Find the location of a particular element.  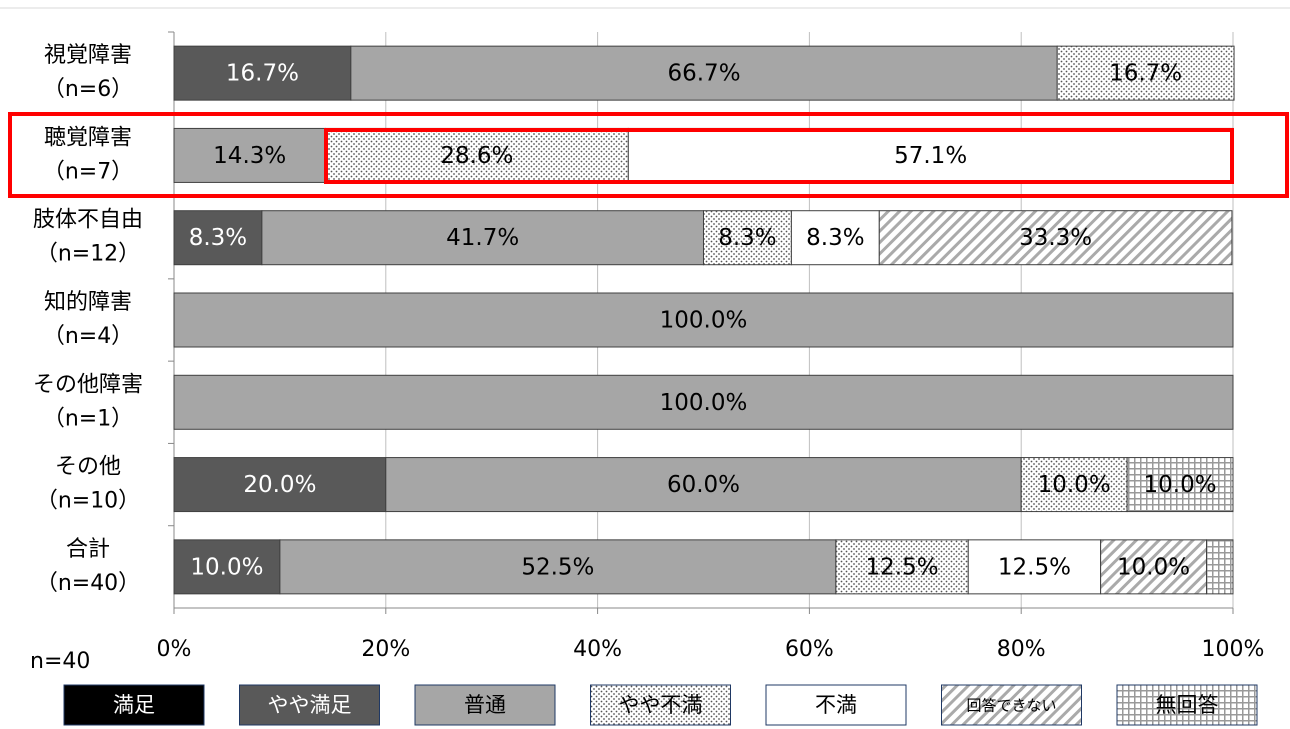

value-label: 66.7% is located at coordinates (703, 74).